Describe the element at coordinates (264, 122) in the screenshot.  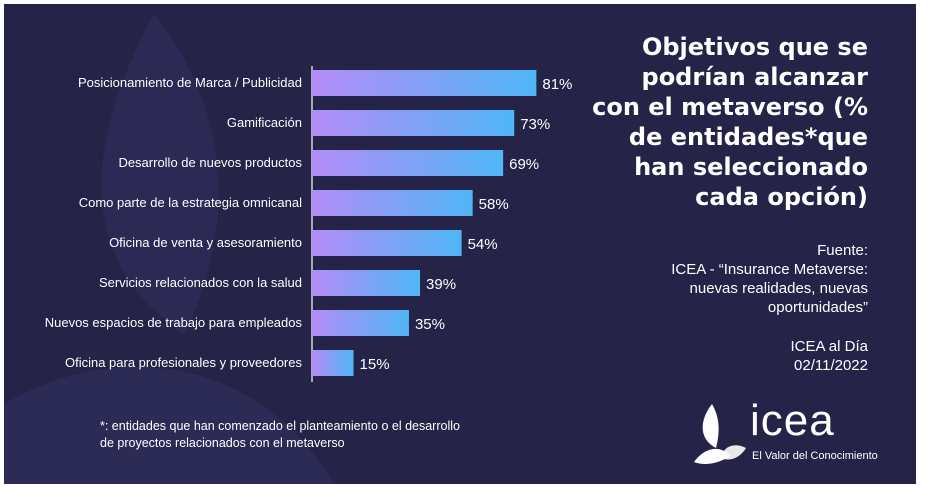
I see `category-label: Gamificación` at that location.